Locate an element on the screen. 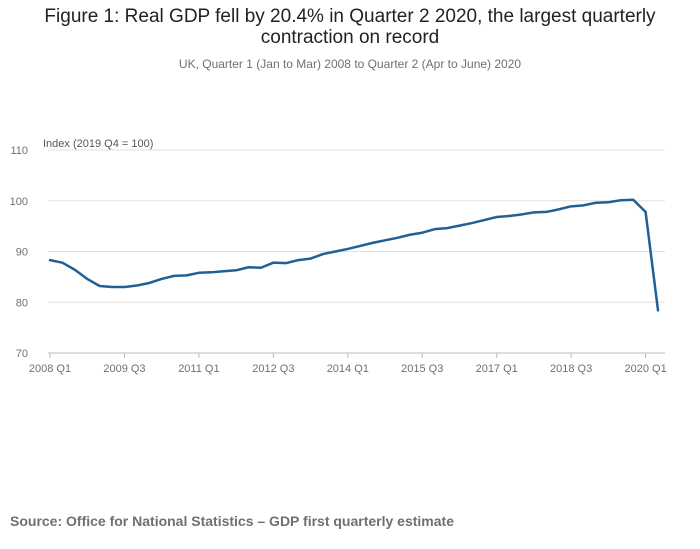  x-tick-label: 2018 Q3 is located at coordinates (571, 369).